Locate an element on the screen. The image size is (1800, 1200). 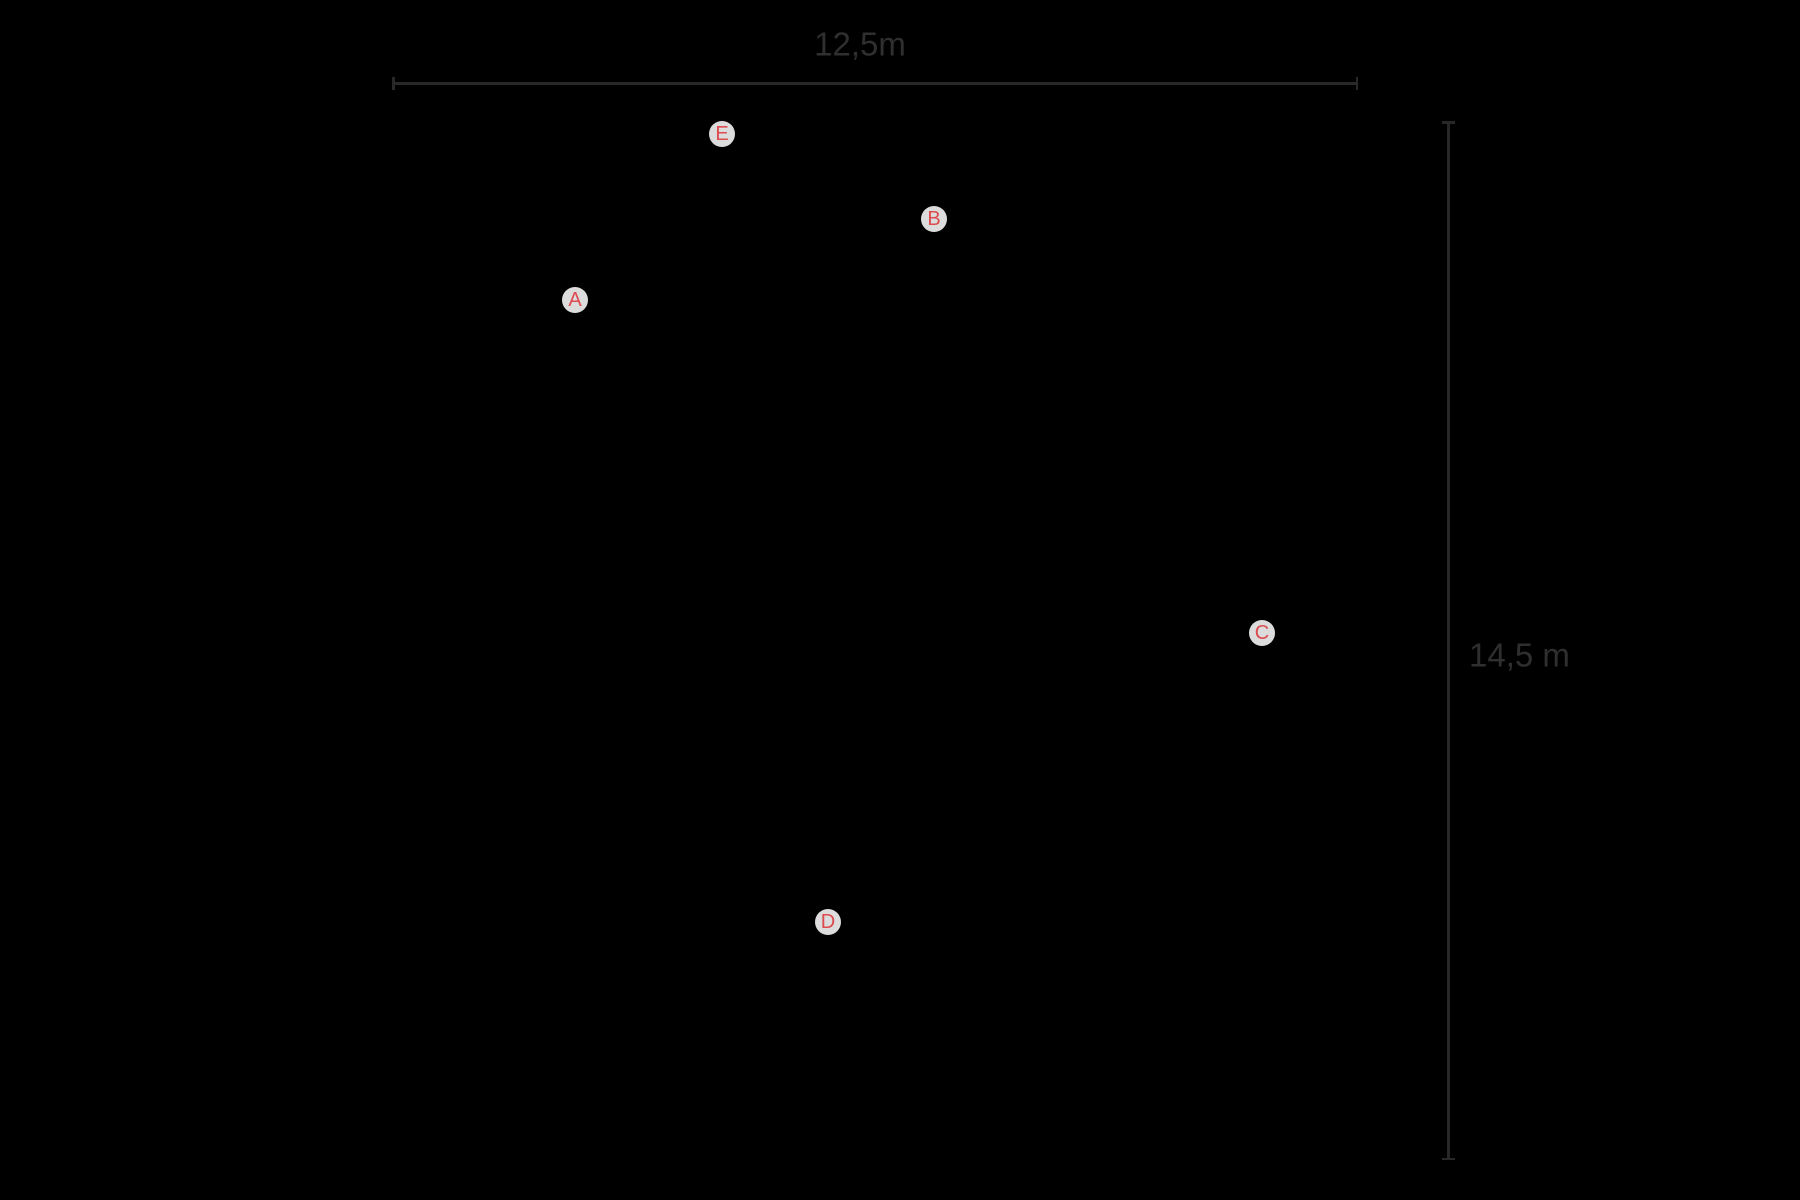
dimension-tick-left is located at coordinates (393, 83).